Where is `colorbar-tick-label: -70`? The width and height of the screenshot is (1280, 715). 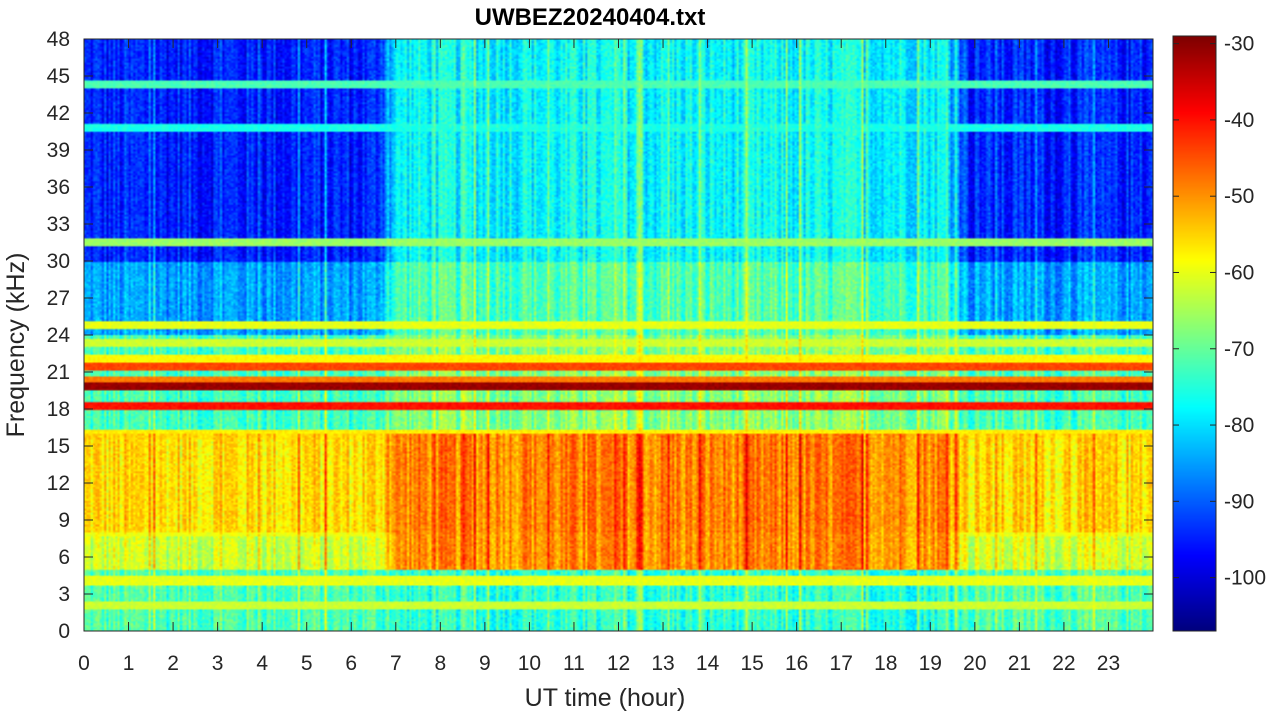
colorbar-tick-label: -70 is located at coordinates (1239, 349).